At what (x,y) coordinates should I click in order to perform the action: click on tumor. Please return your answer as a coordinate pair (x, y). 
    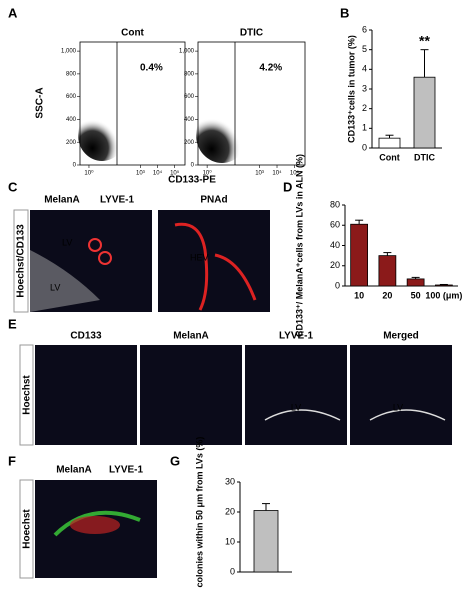
    Looking at the image, I should click on (95, 525).